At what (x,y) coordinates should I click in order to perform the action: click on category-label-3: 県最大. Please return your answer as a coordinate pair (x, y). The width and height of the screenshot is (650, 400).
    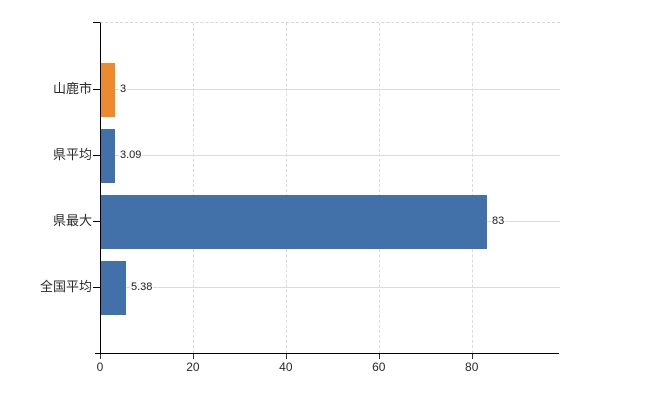
    Looking at the image, I should click on (72, 220).